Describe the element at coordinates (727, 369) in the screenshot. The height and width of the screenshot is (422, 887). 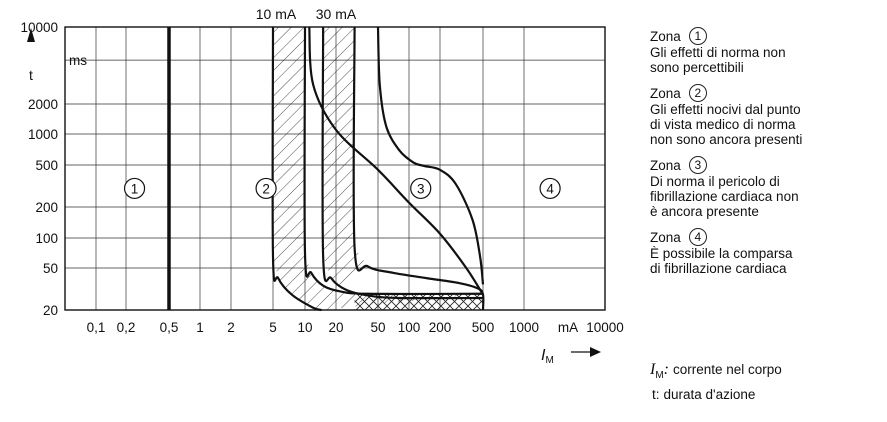
I see `im-definition-text: corrente nel corpo` at that location.